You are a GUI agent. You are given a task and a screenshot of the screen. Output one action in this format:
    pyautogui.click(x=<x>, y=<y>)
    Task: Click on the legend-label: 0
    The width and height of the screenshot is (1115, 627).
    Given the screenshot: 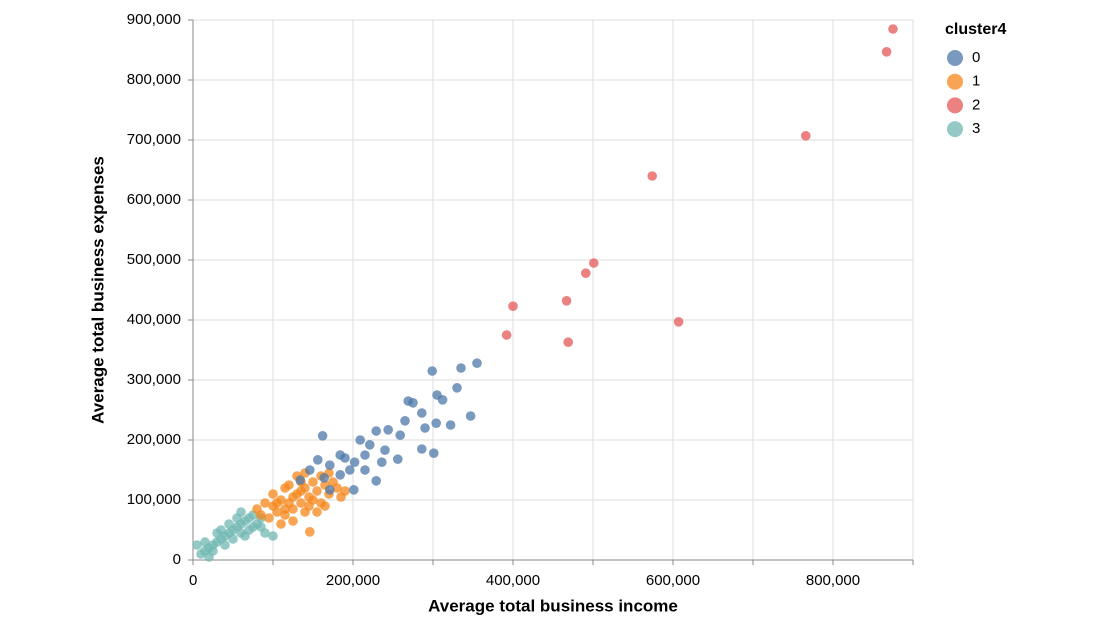 What is the action you would take?
    pyautogui.click(x=976, y=57)
    